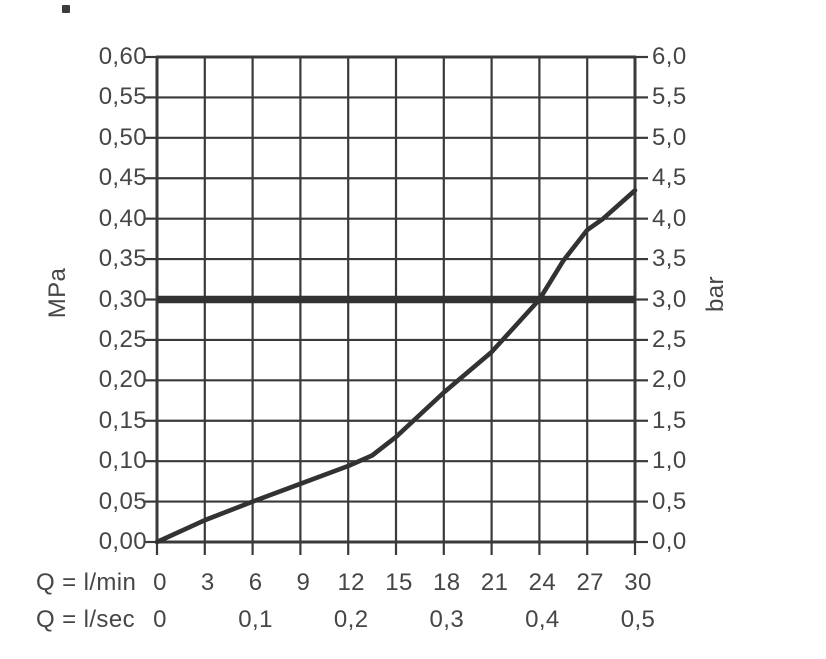  What do you see at coordinates (255, 582) in the screenshot?
I see `x-lmin-tick-label: 6` at bounding box center [255, 582].